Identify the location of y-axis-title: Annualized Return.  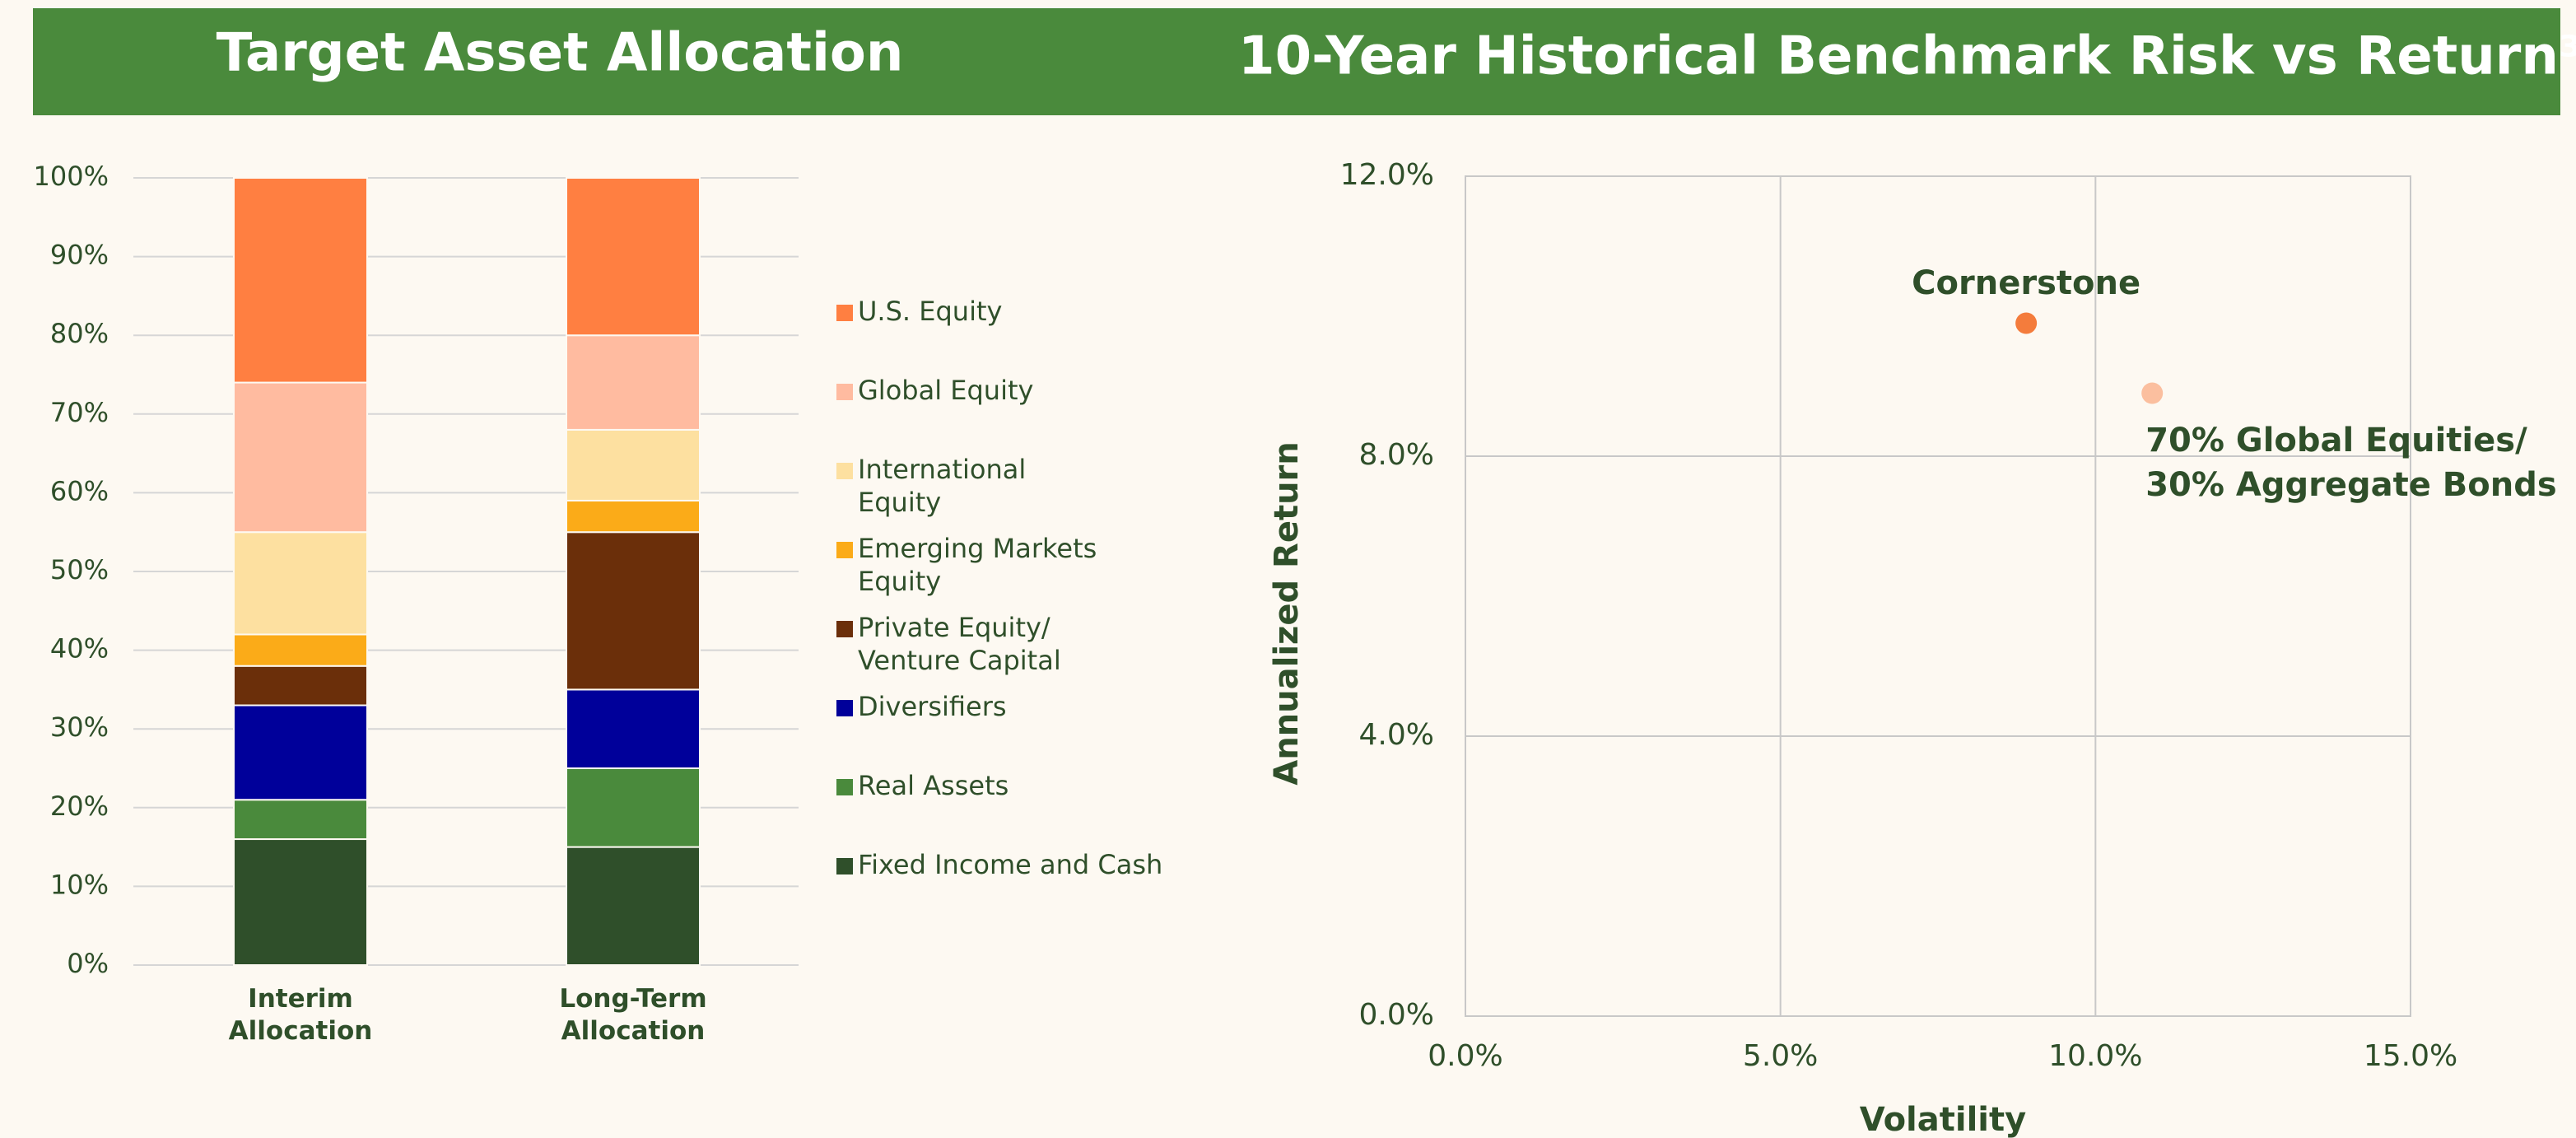
(1287, 613).